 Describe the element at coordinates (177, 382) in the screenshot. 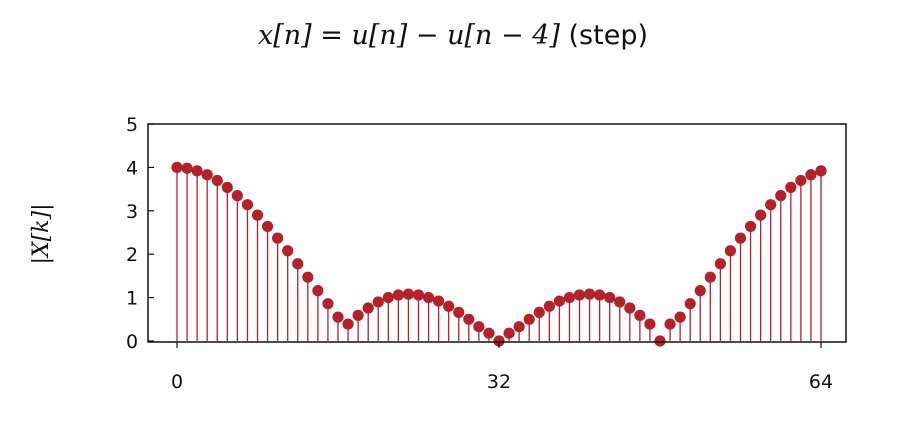

I see `x-tick-label: 0` at that location.